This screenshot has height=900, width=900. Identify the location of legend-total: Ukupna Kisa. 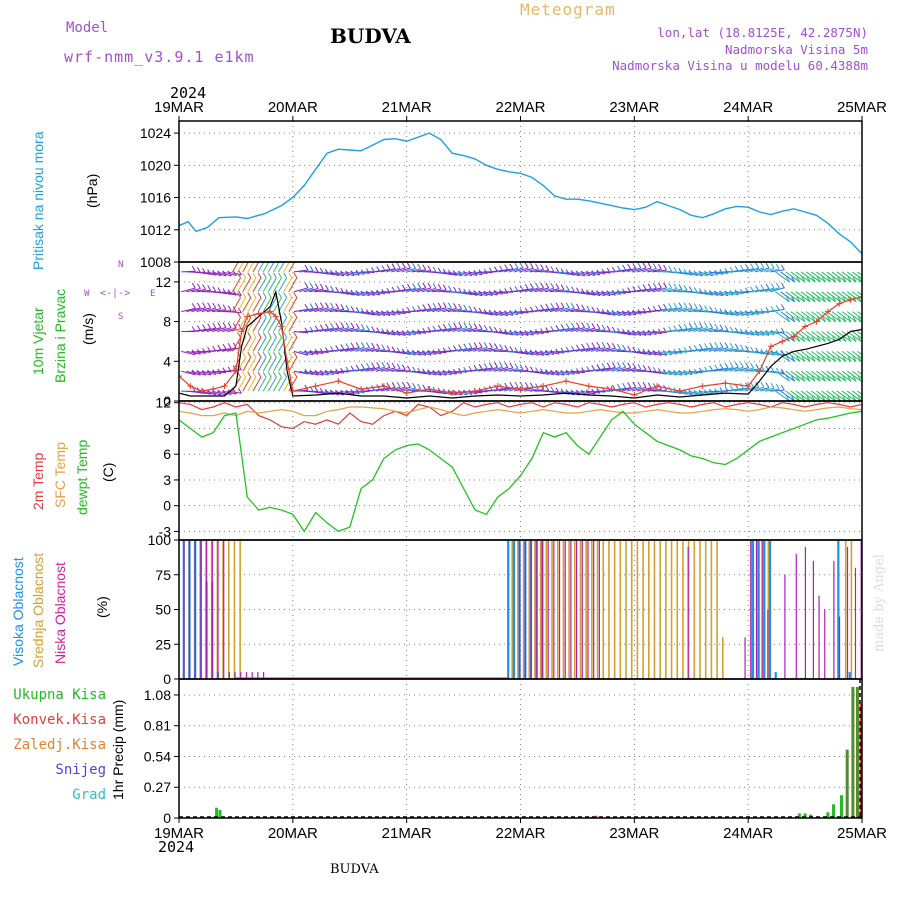
(59, 695).